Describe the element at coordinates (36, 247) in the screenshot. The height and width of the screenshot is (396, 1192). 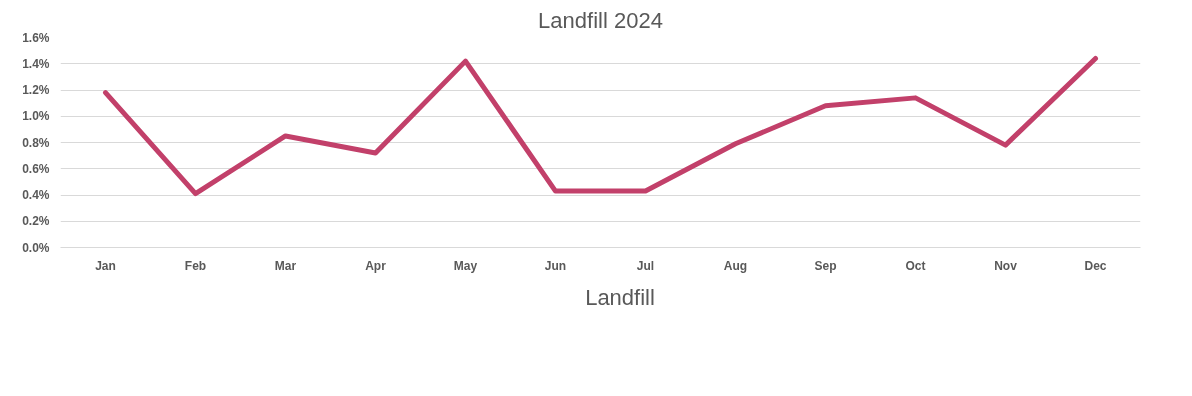
I see `y-tick-label: 0.0%` at that location.